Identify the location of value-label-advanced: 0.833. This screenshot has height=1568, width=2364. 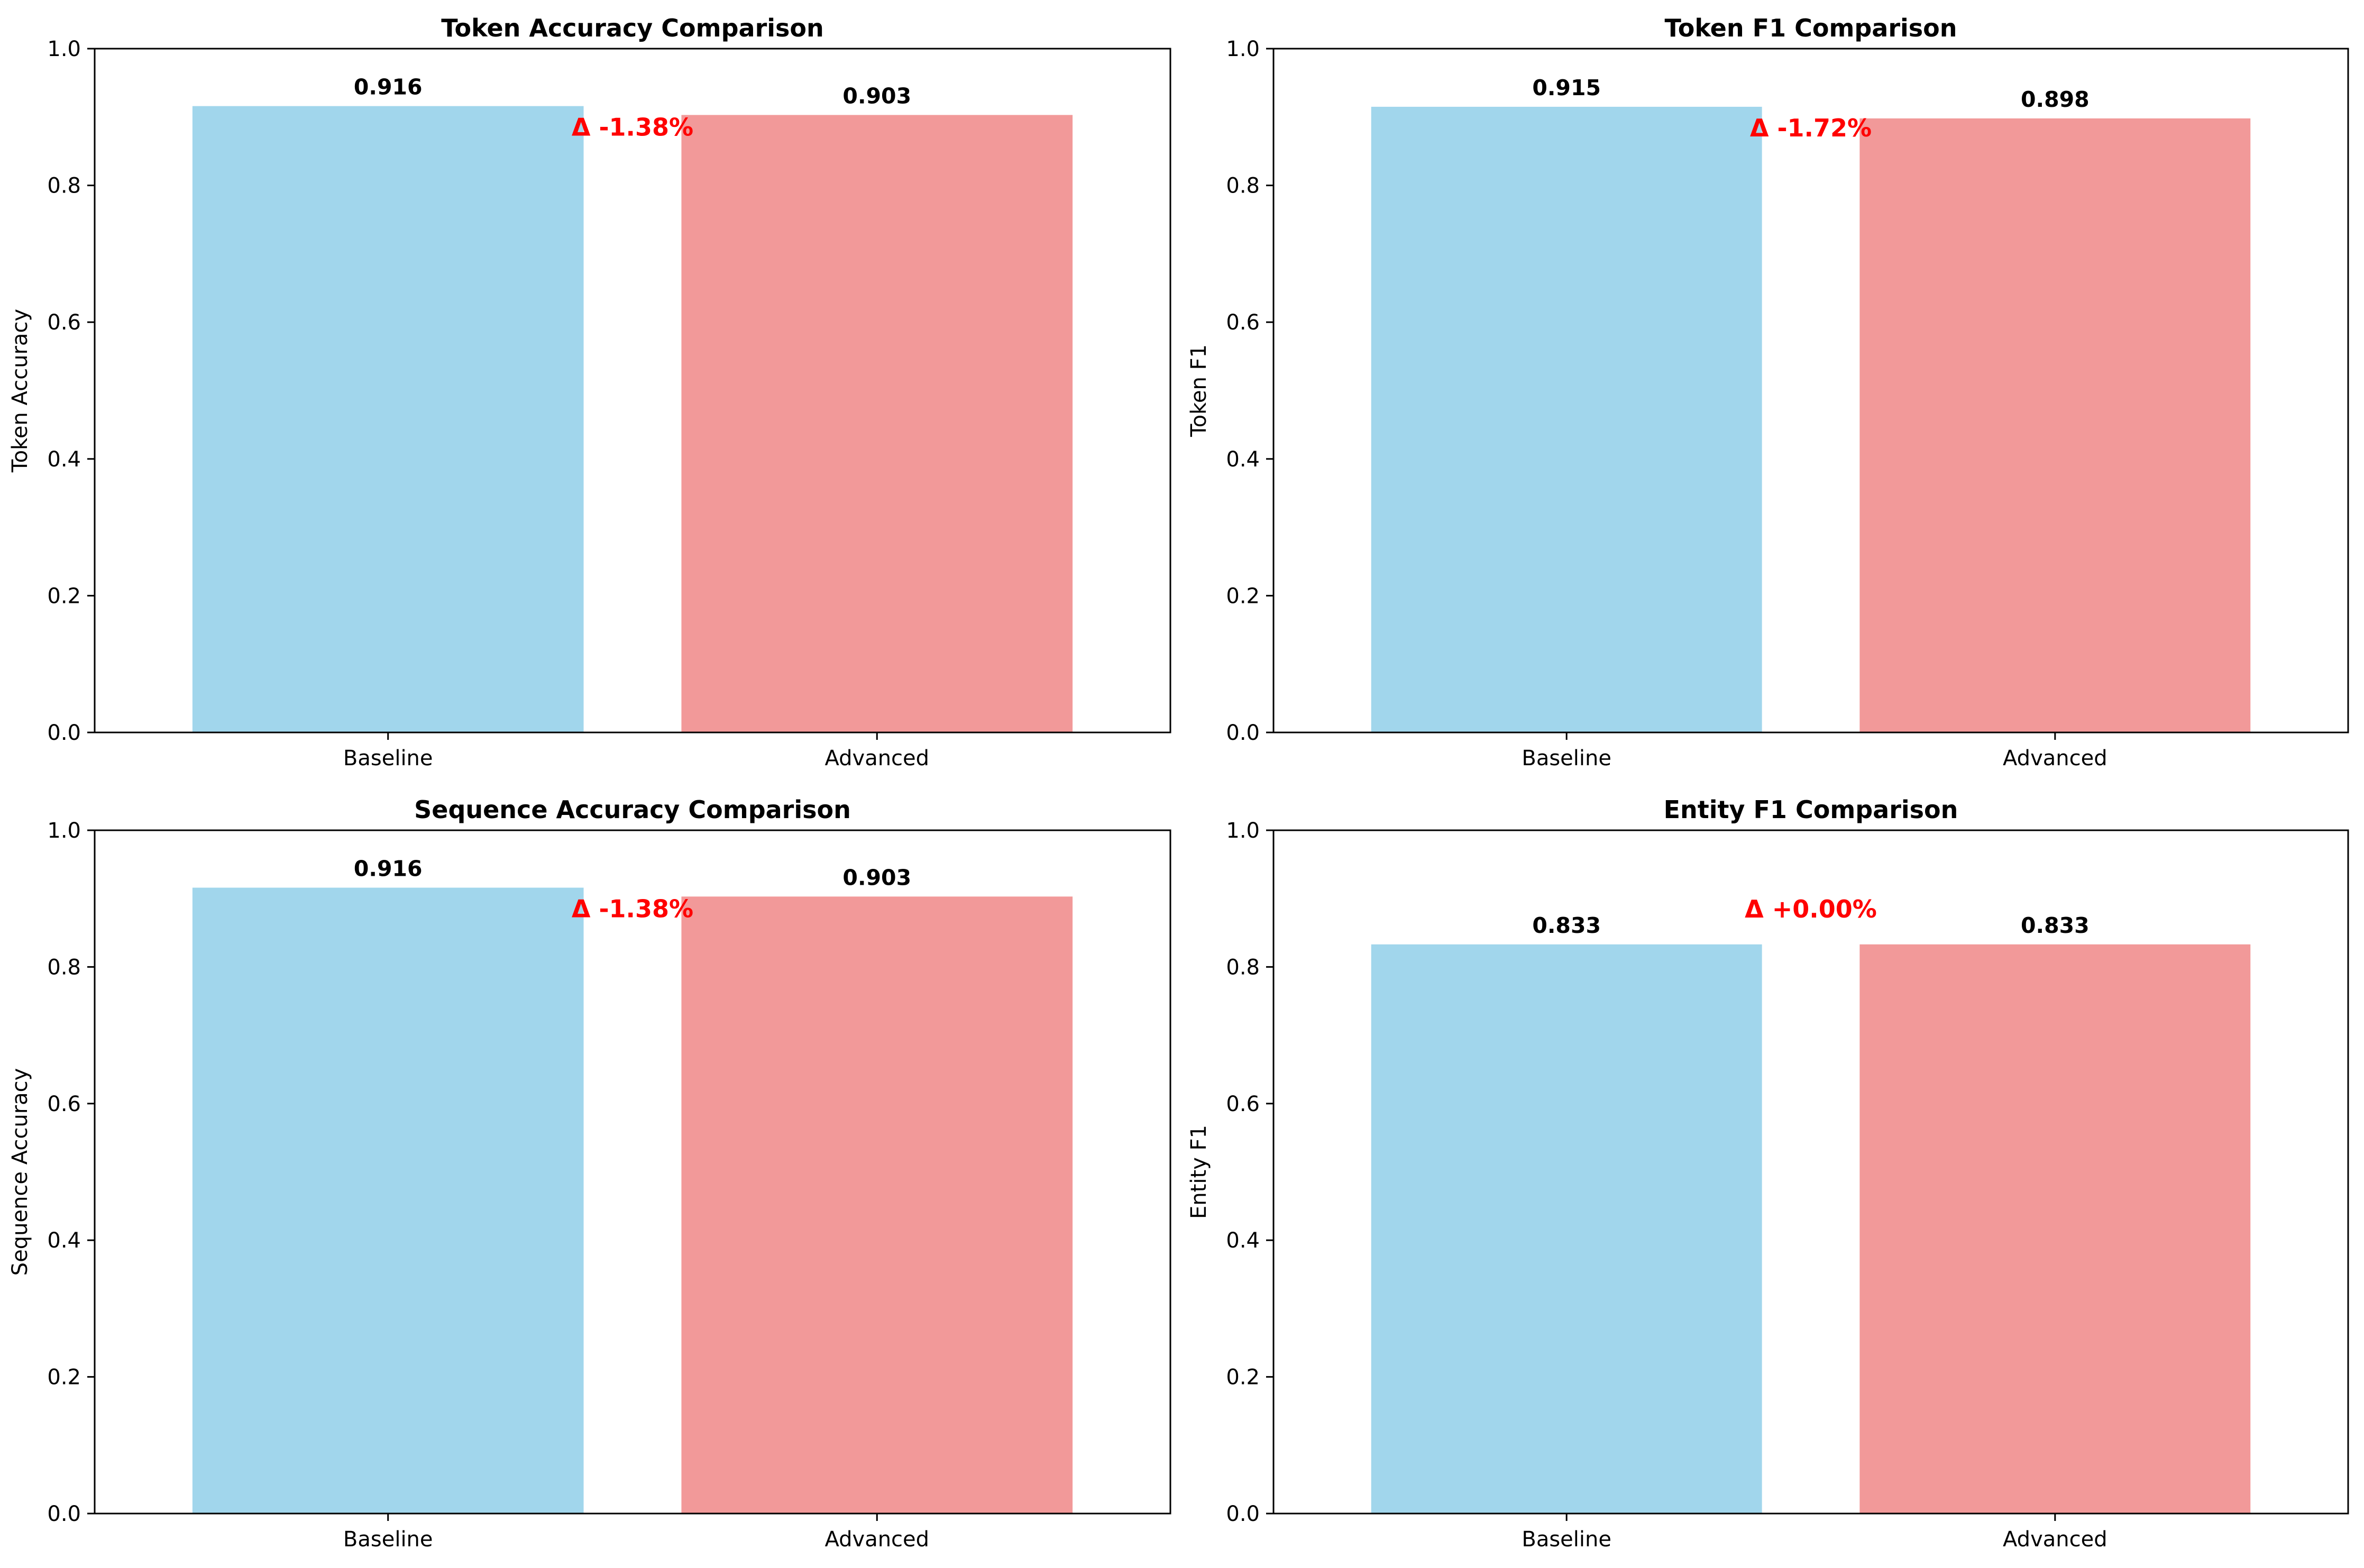
(2055, 925).